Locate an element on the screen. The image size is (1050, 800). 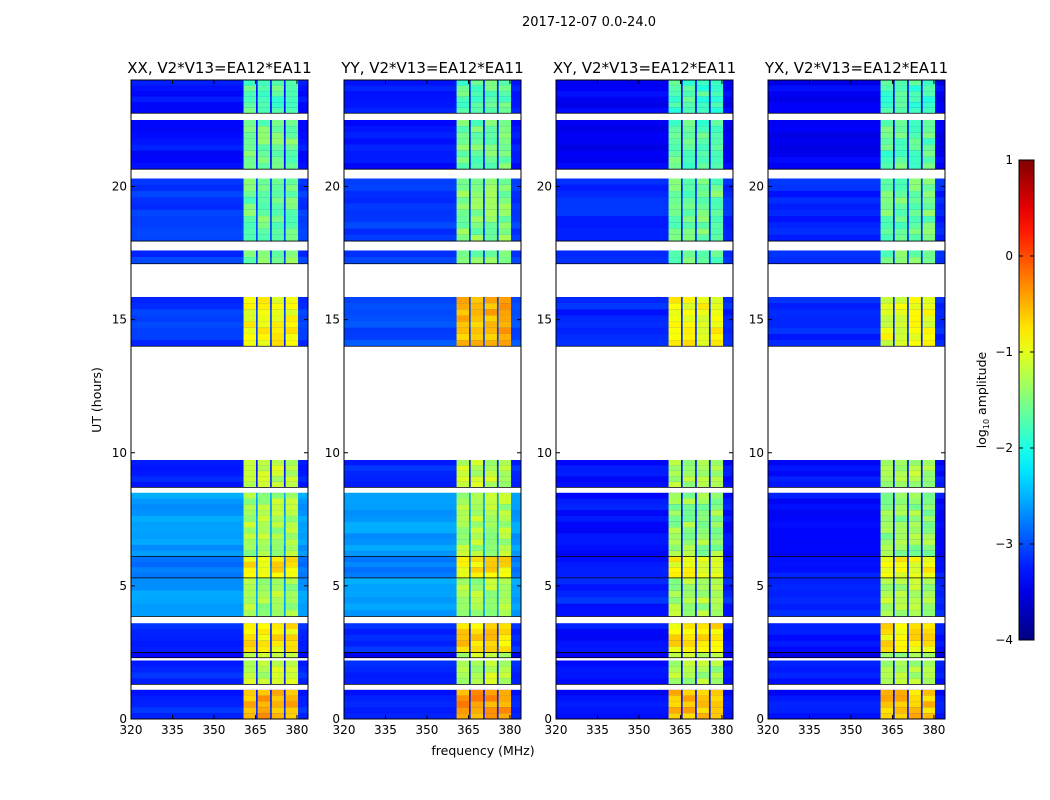
panel-frame is located at coordinates (432, 399).